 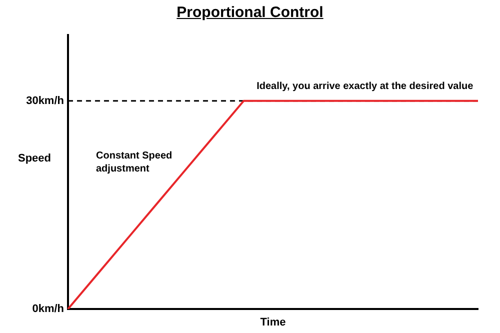 What do you see at coordinates (250, 12) in the screenshot?
I see `chart-title: Proportional Control` at bounding box center [250, 12].